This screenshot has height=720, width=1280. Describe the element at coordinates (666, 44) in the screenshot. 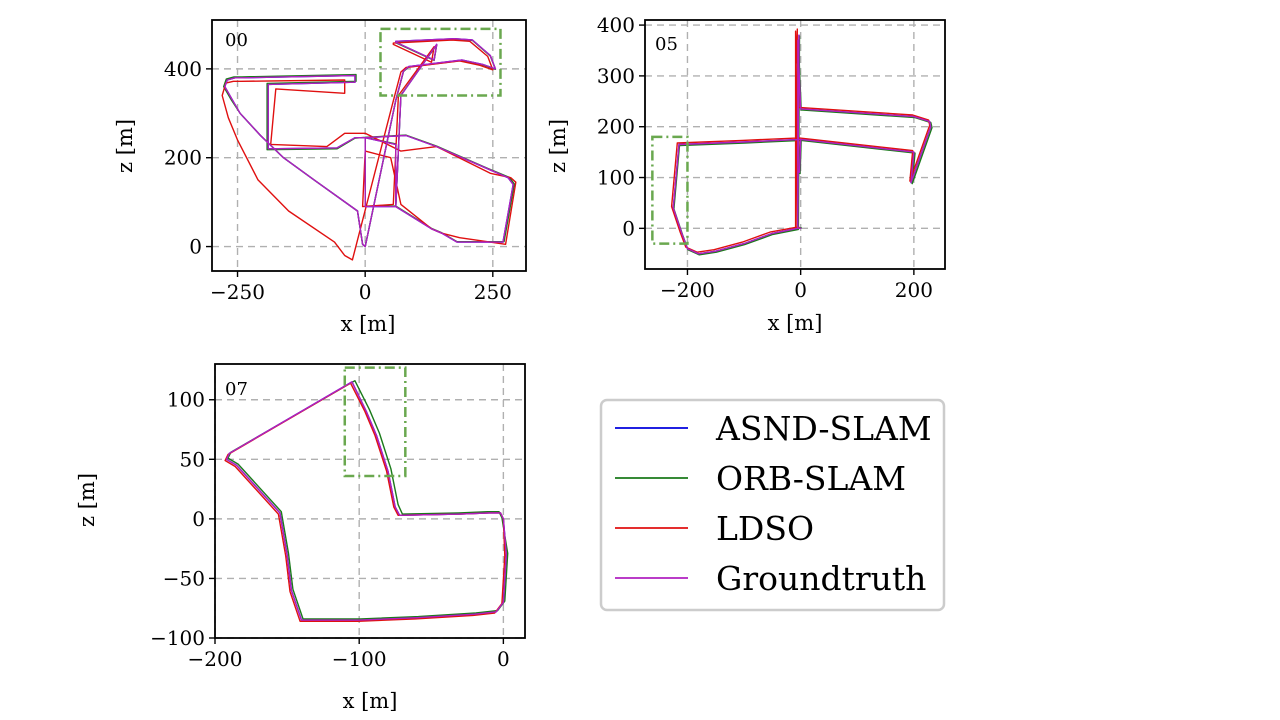

I see `plot-05-tag: 05` at that location.